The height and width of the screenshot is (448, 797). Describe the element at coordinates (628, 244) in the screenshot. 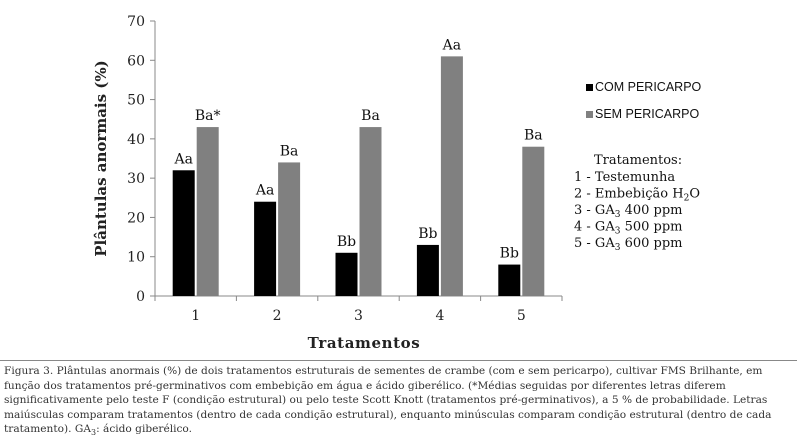

I see `treatment-item: 5 - GA3 600 ppm` at that location.